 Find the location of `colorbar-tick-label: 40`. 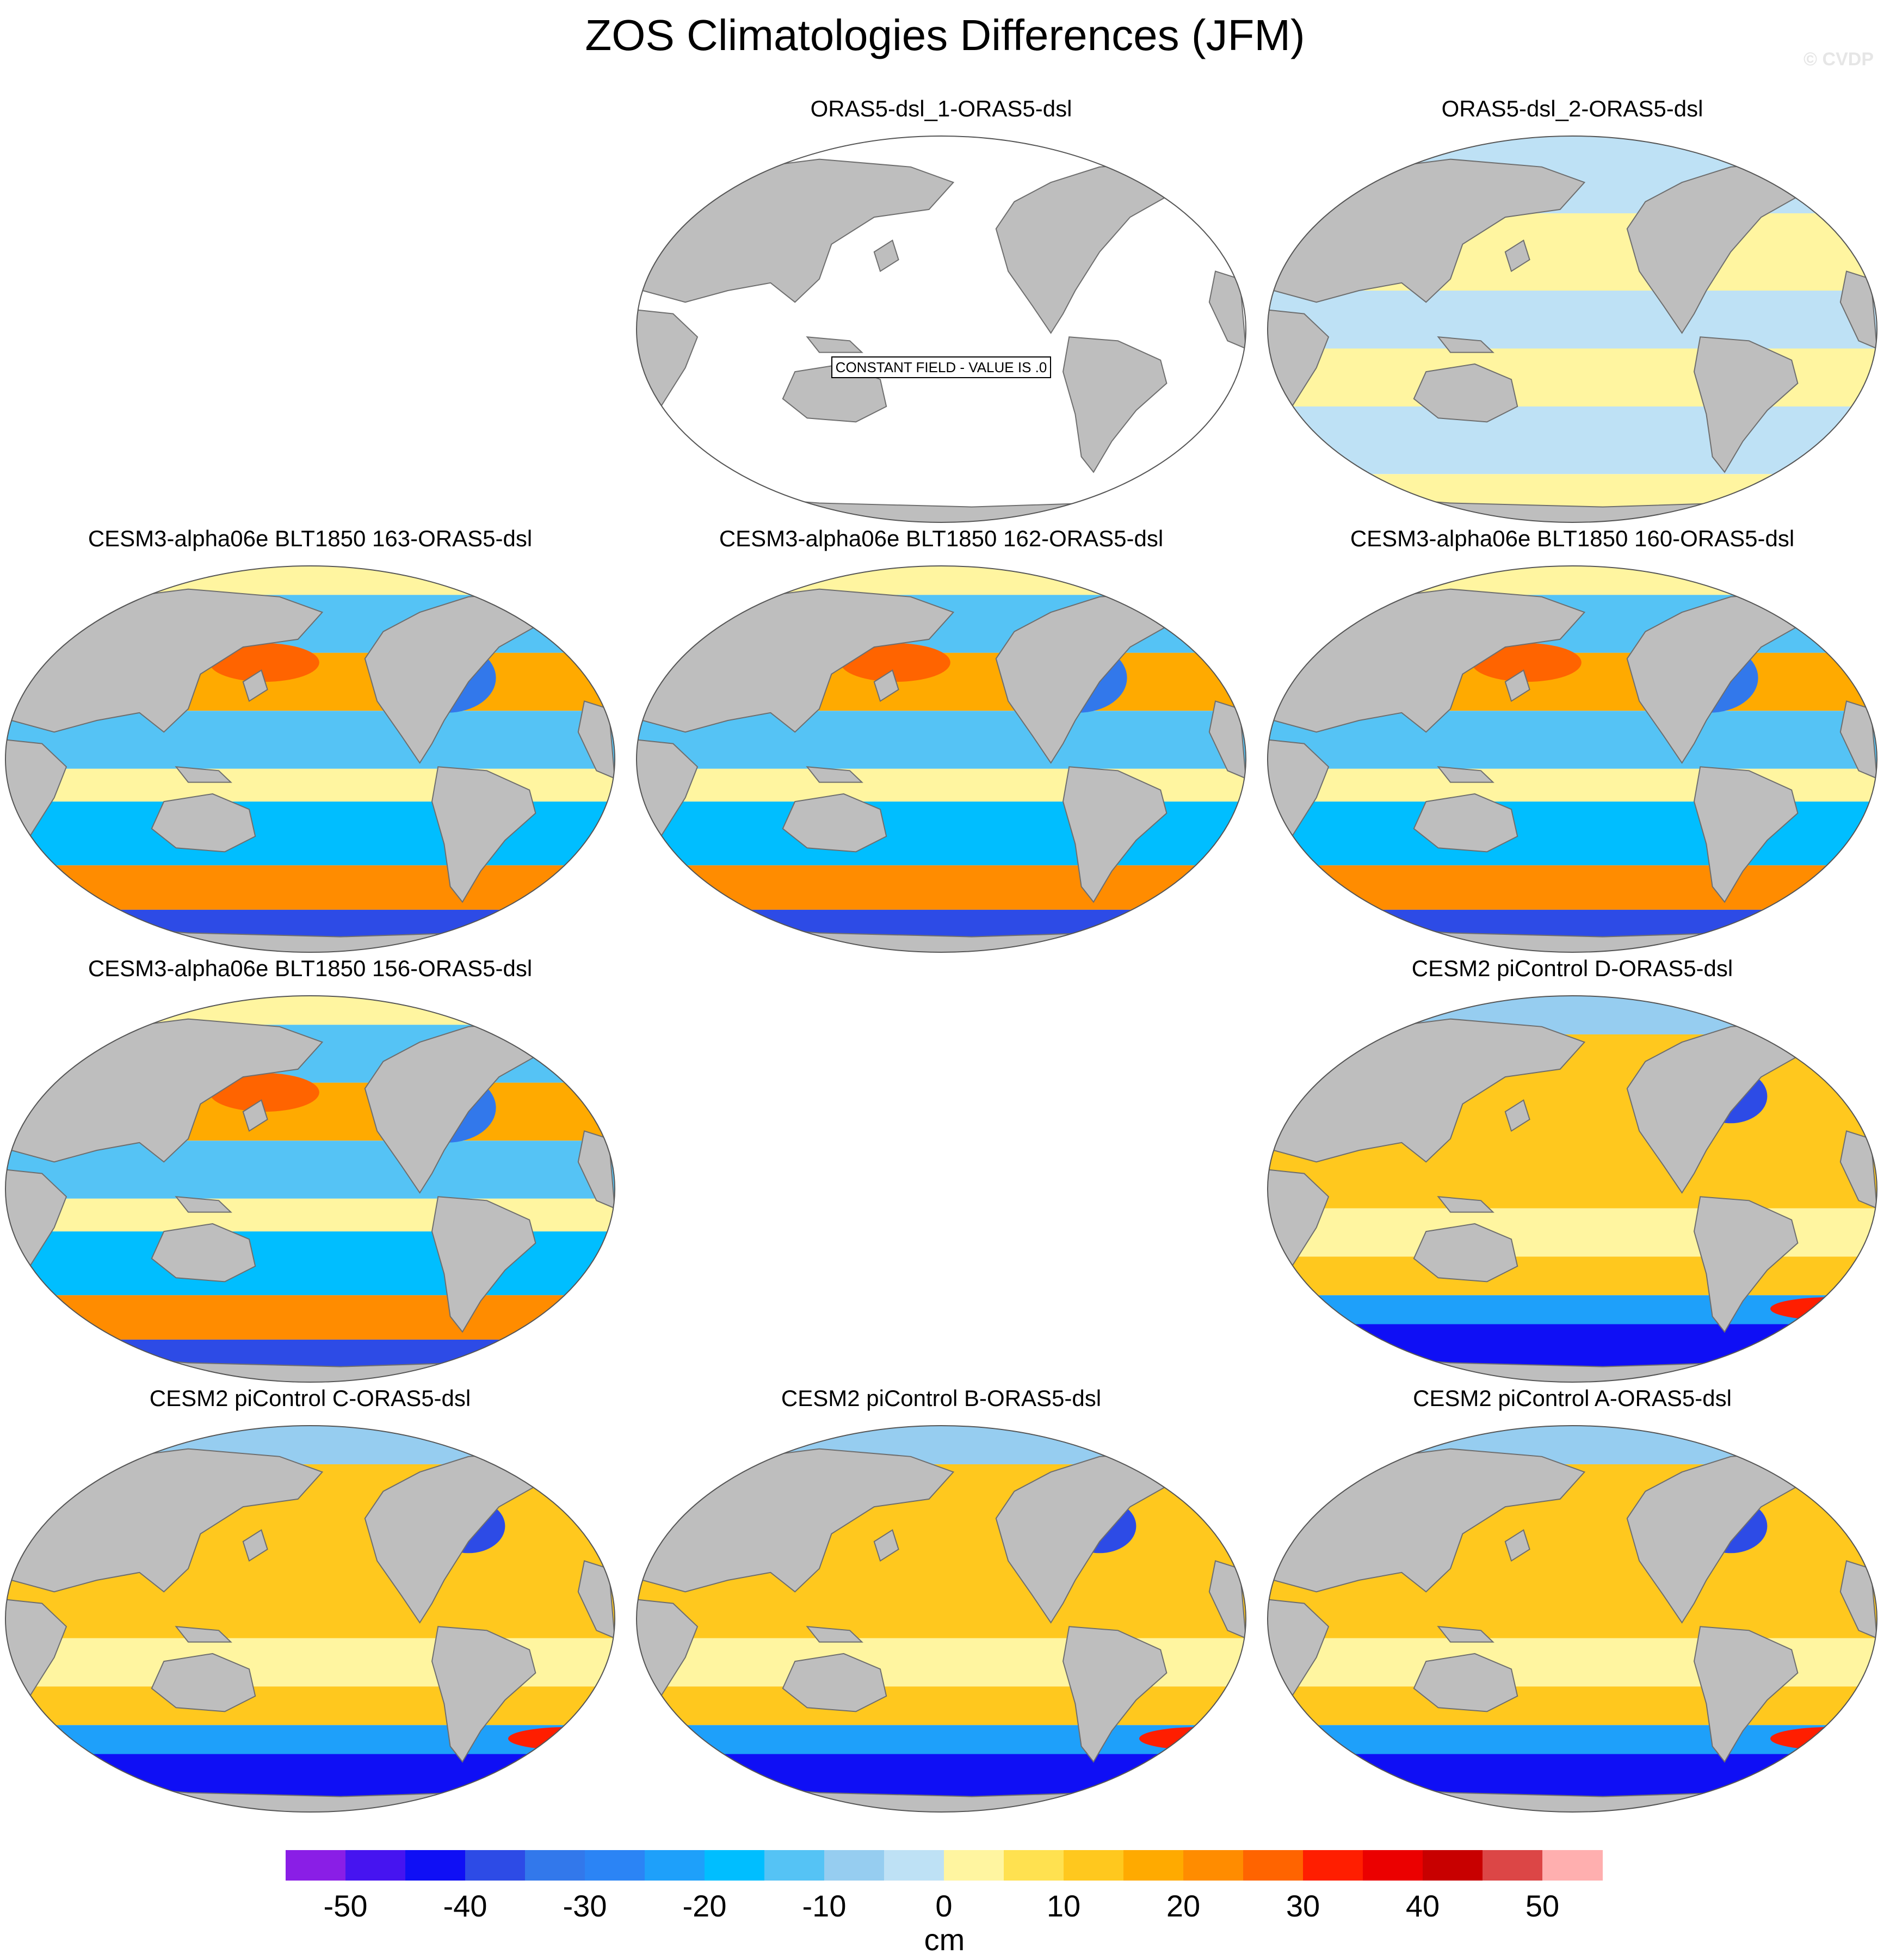

colorbar-tick-label: 40 is located at coordinates (1422, 1906).